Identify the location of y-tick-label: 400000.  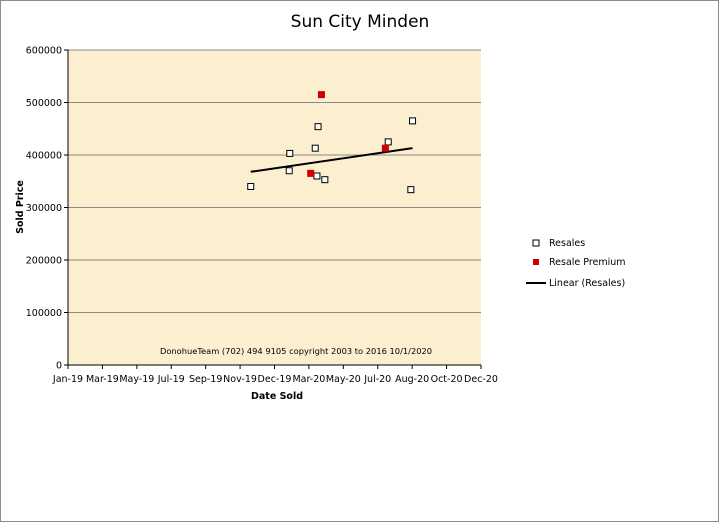
(44, 156).